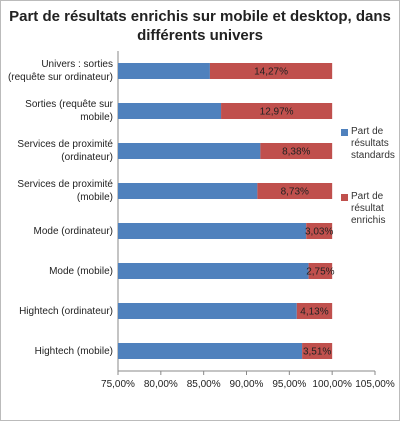 The height and width of the screenshot is (421, 400). What do you see at coordinates (65, 191) in the screenshot?
I see `category-label: Services de proximité (mobile)` at bounding box center [65, 191].